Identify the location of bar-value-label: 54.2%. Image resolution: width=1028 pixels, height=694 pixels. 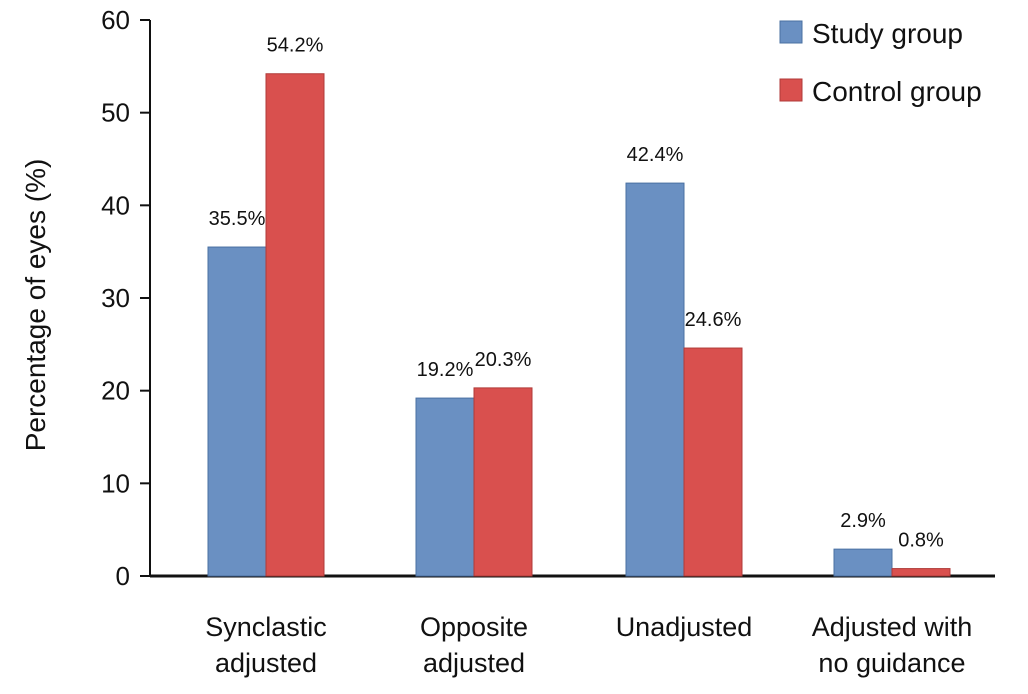
(295, 46).